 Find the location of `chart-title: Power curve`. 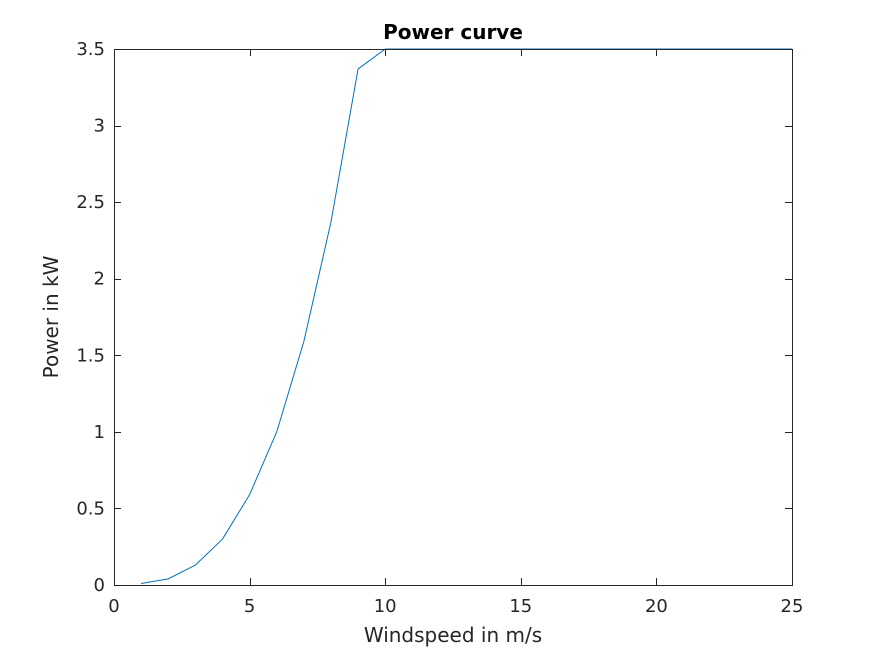

chart-title: Power curve is located at coordinates (453, 32).